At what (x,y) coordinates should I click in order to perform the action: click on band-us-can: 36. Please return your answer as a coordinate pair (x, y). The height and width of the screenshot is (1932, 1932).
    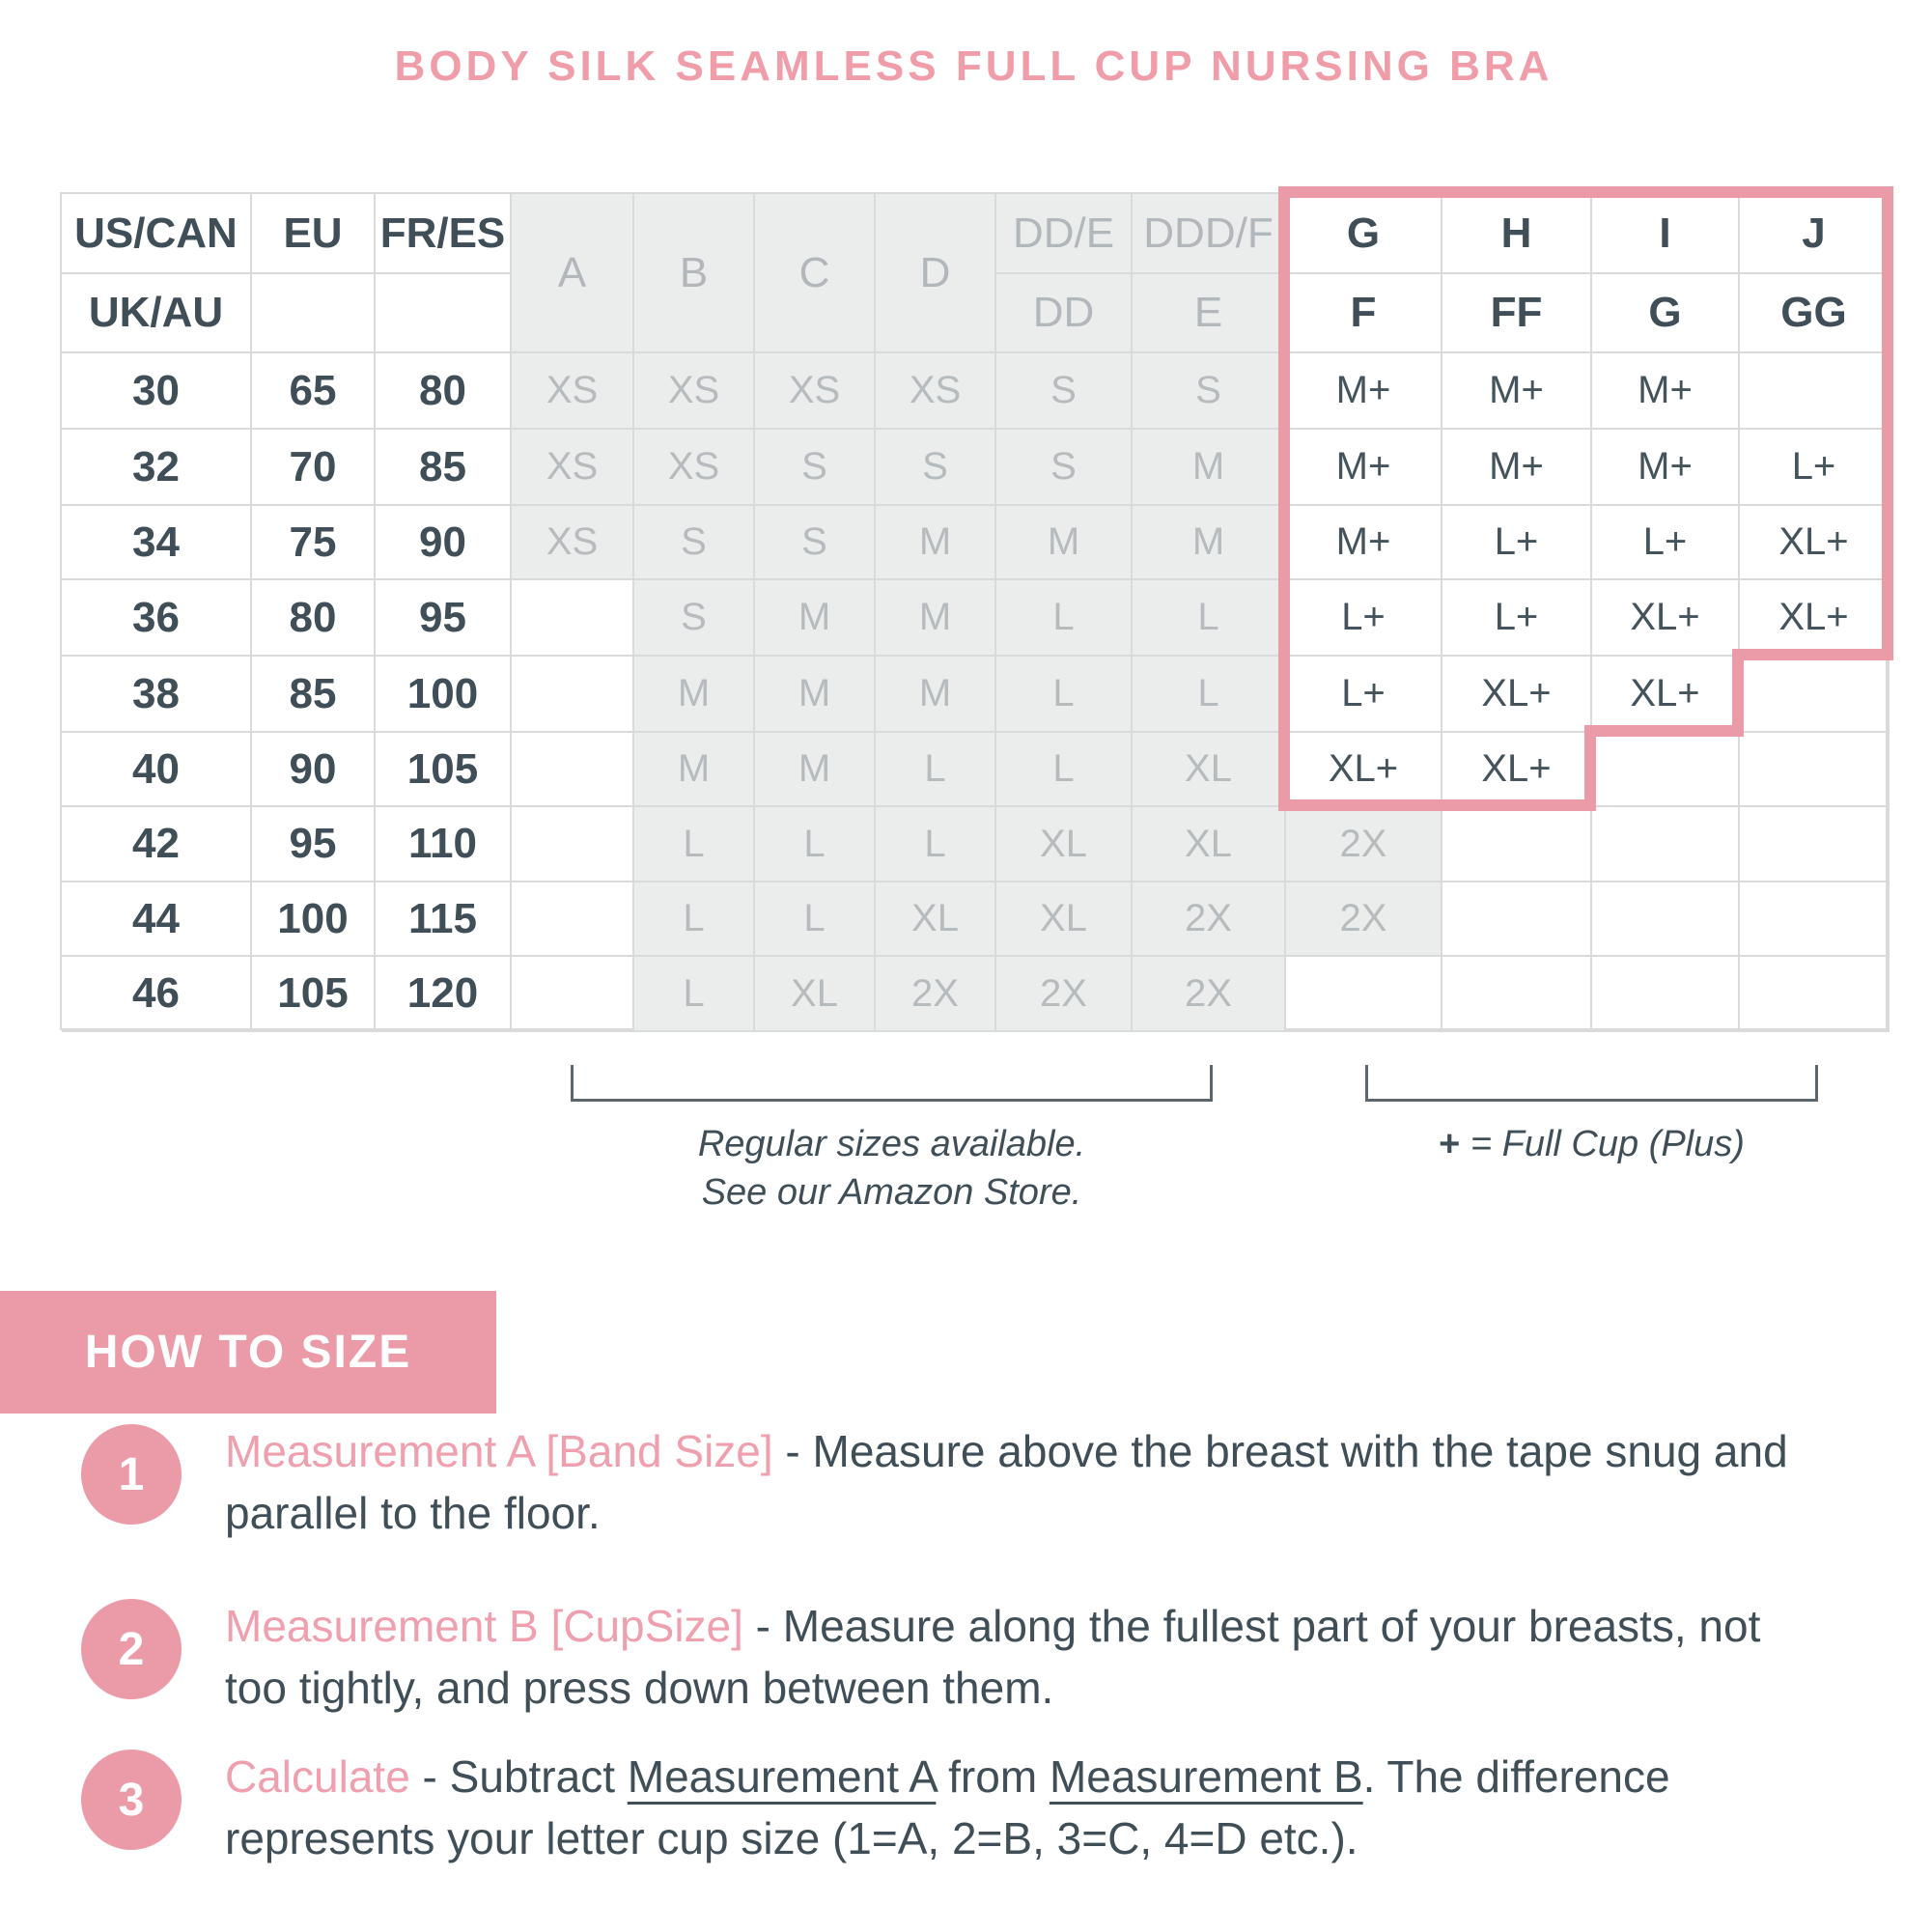
    Looking at the image, I should click on (157, 619).